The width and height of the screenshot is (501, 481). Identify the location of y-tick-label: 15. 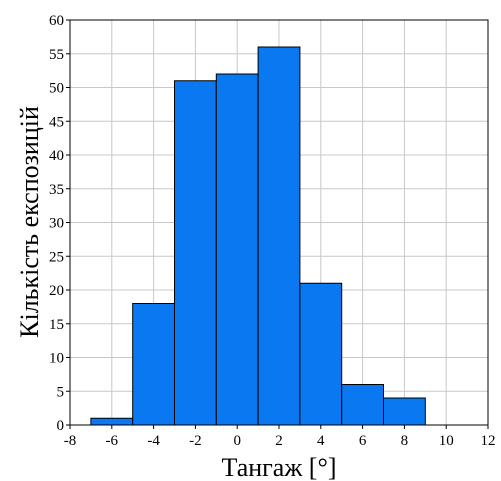
(56, 325).